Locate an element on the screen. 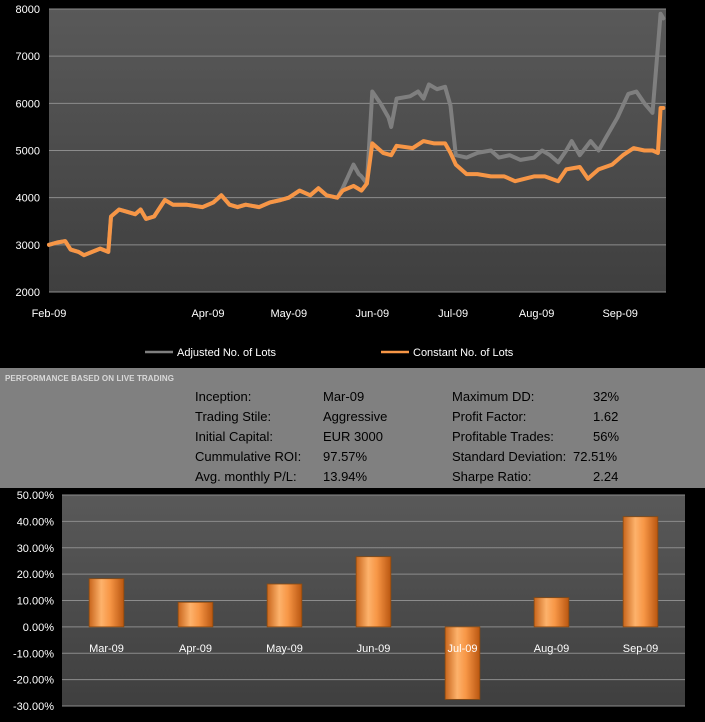  y-tick-label: 7000 is located at coordinates (28, 57).